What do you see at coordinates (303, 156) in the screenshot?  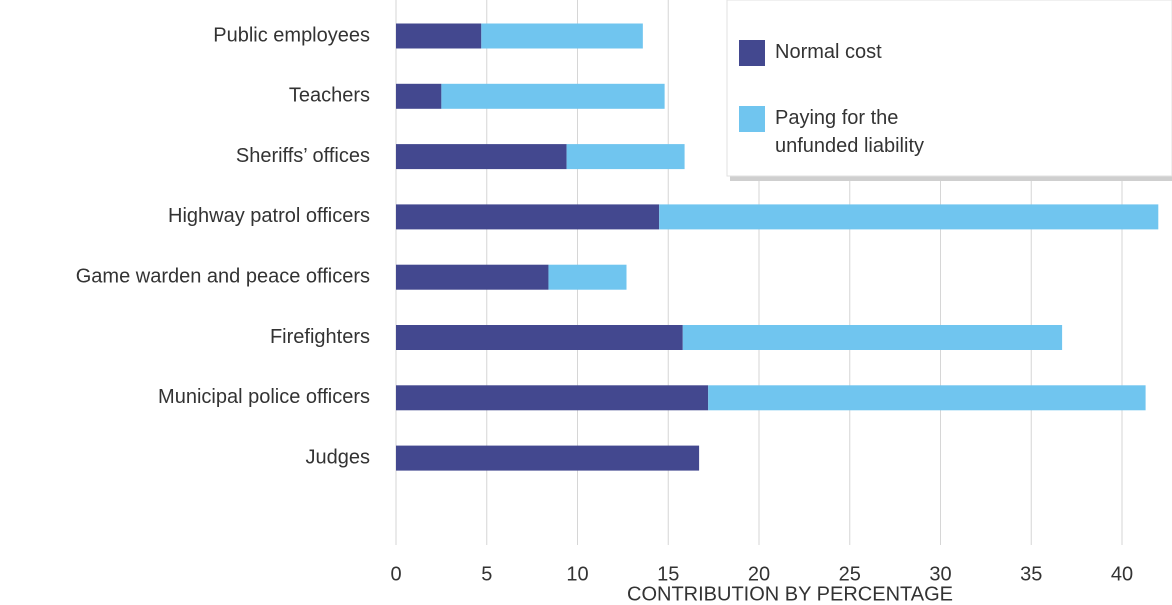 I see `y-tick-label: Sheriffs’ offices` at bounding box center [303, 156].